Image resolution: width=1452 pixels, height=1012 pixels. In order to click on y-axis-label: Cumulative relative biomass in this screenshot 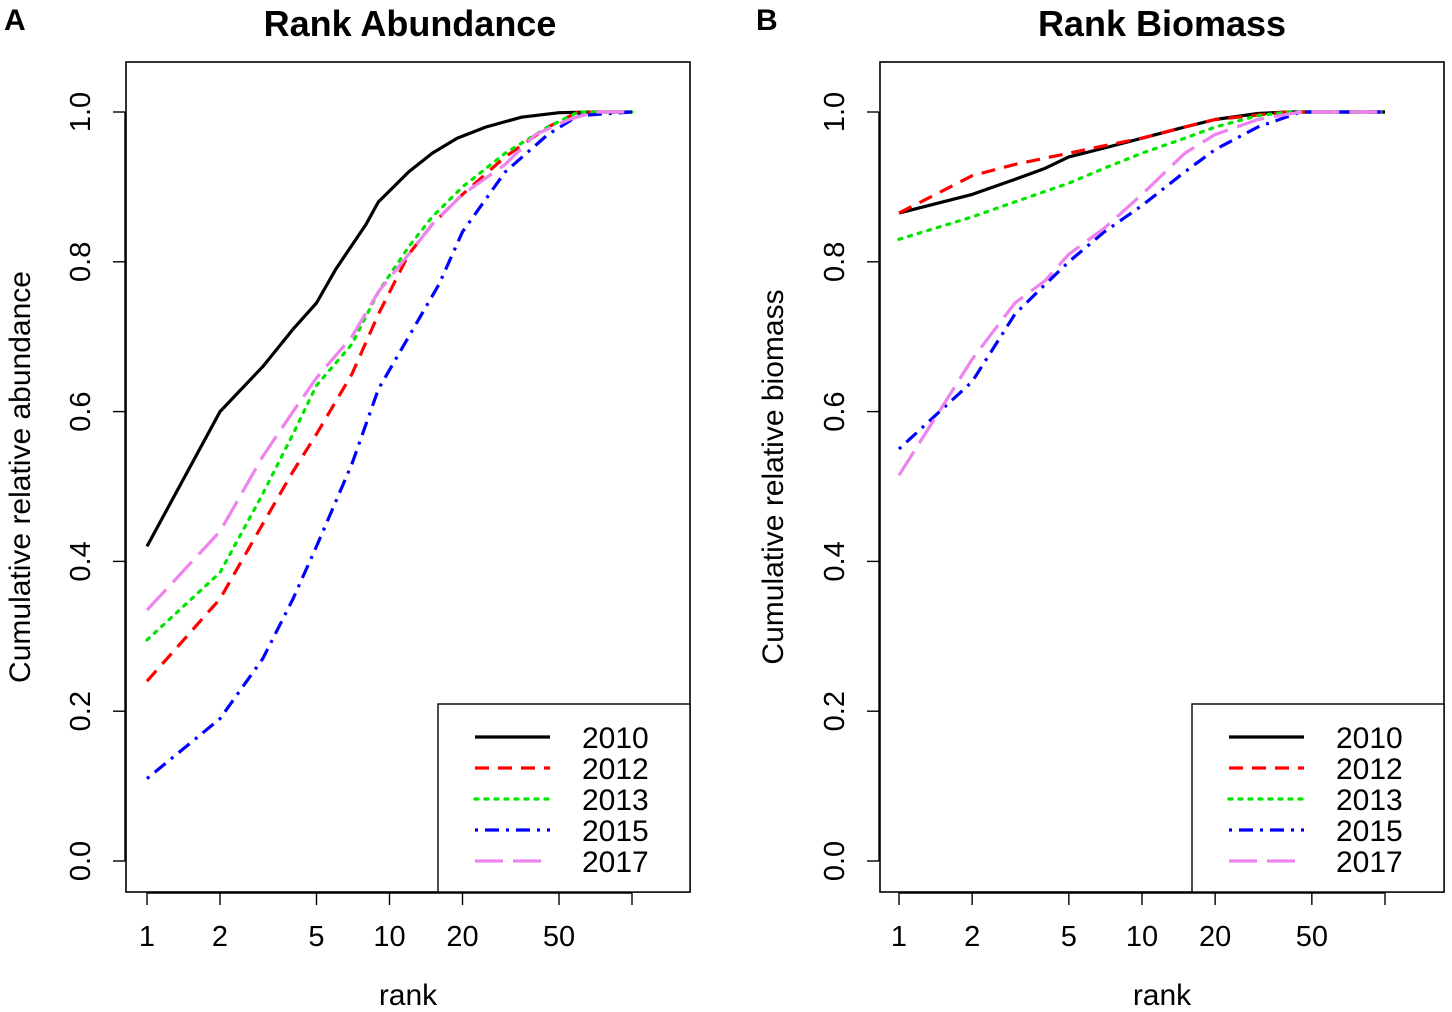, I will do `click(773, 476)`.